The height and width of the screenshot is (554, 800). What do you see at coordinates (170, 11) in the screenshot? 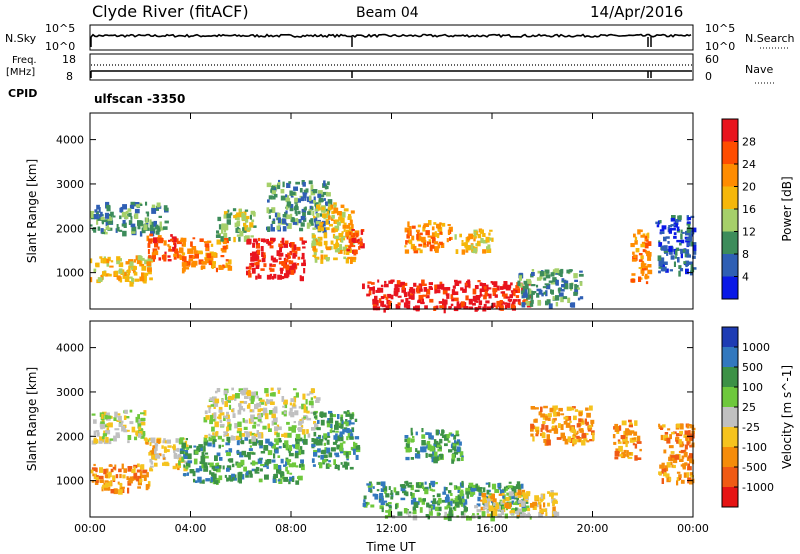
I see `station-title: Clyde River (fitACF)` at bounding box center [170, 11].